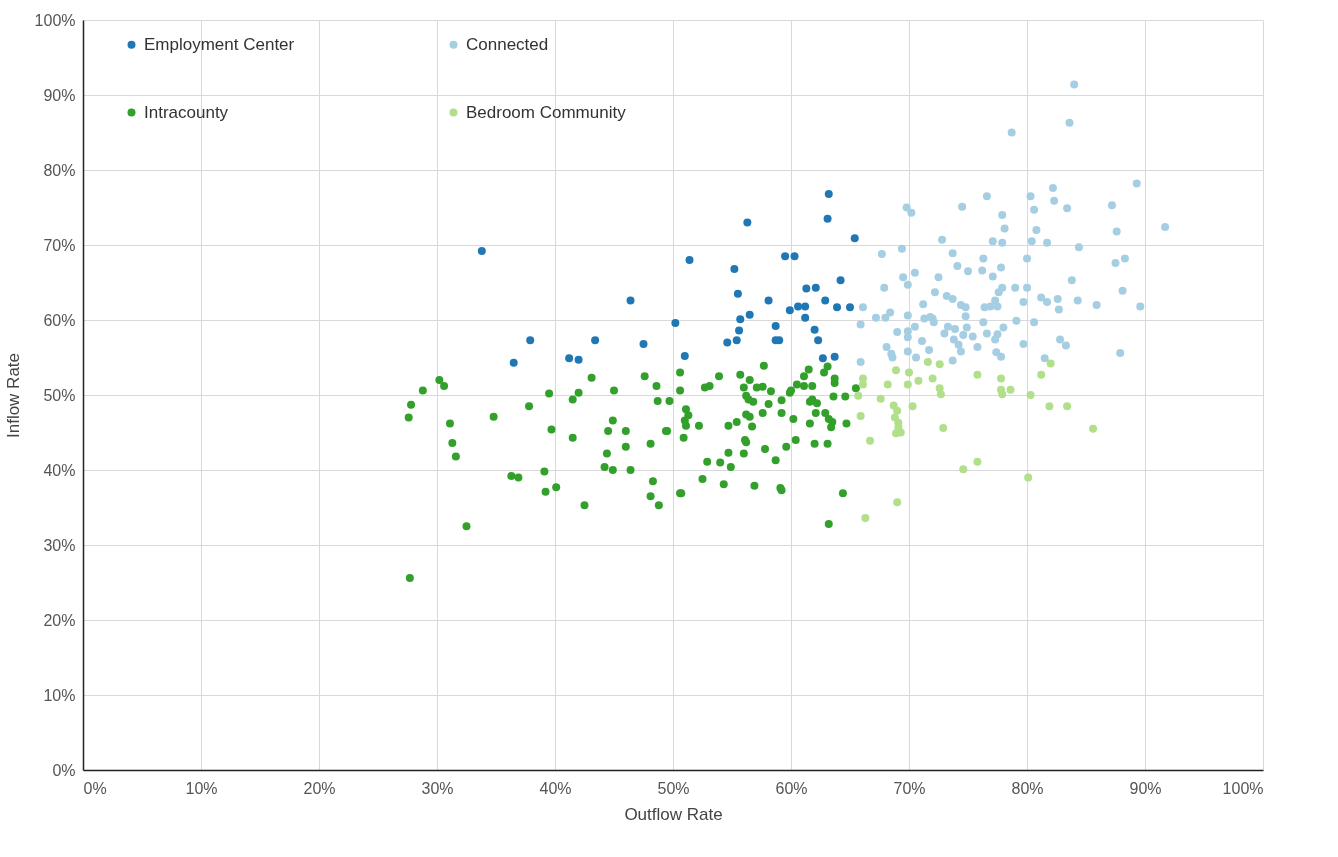 The height and width of the screenshot is (857, 1338). Describe the element at coordinates (55, 20) in the screenshot. I see `y-tick-label: 100%` at that location.